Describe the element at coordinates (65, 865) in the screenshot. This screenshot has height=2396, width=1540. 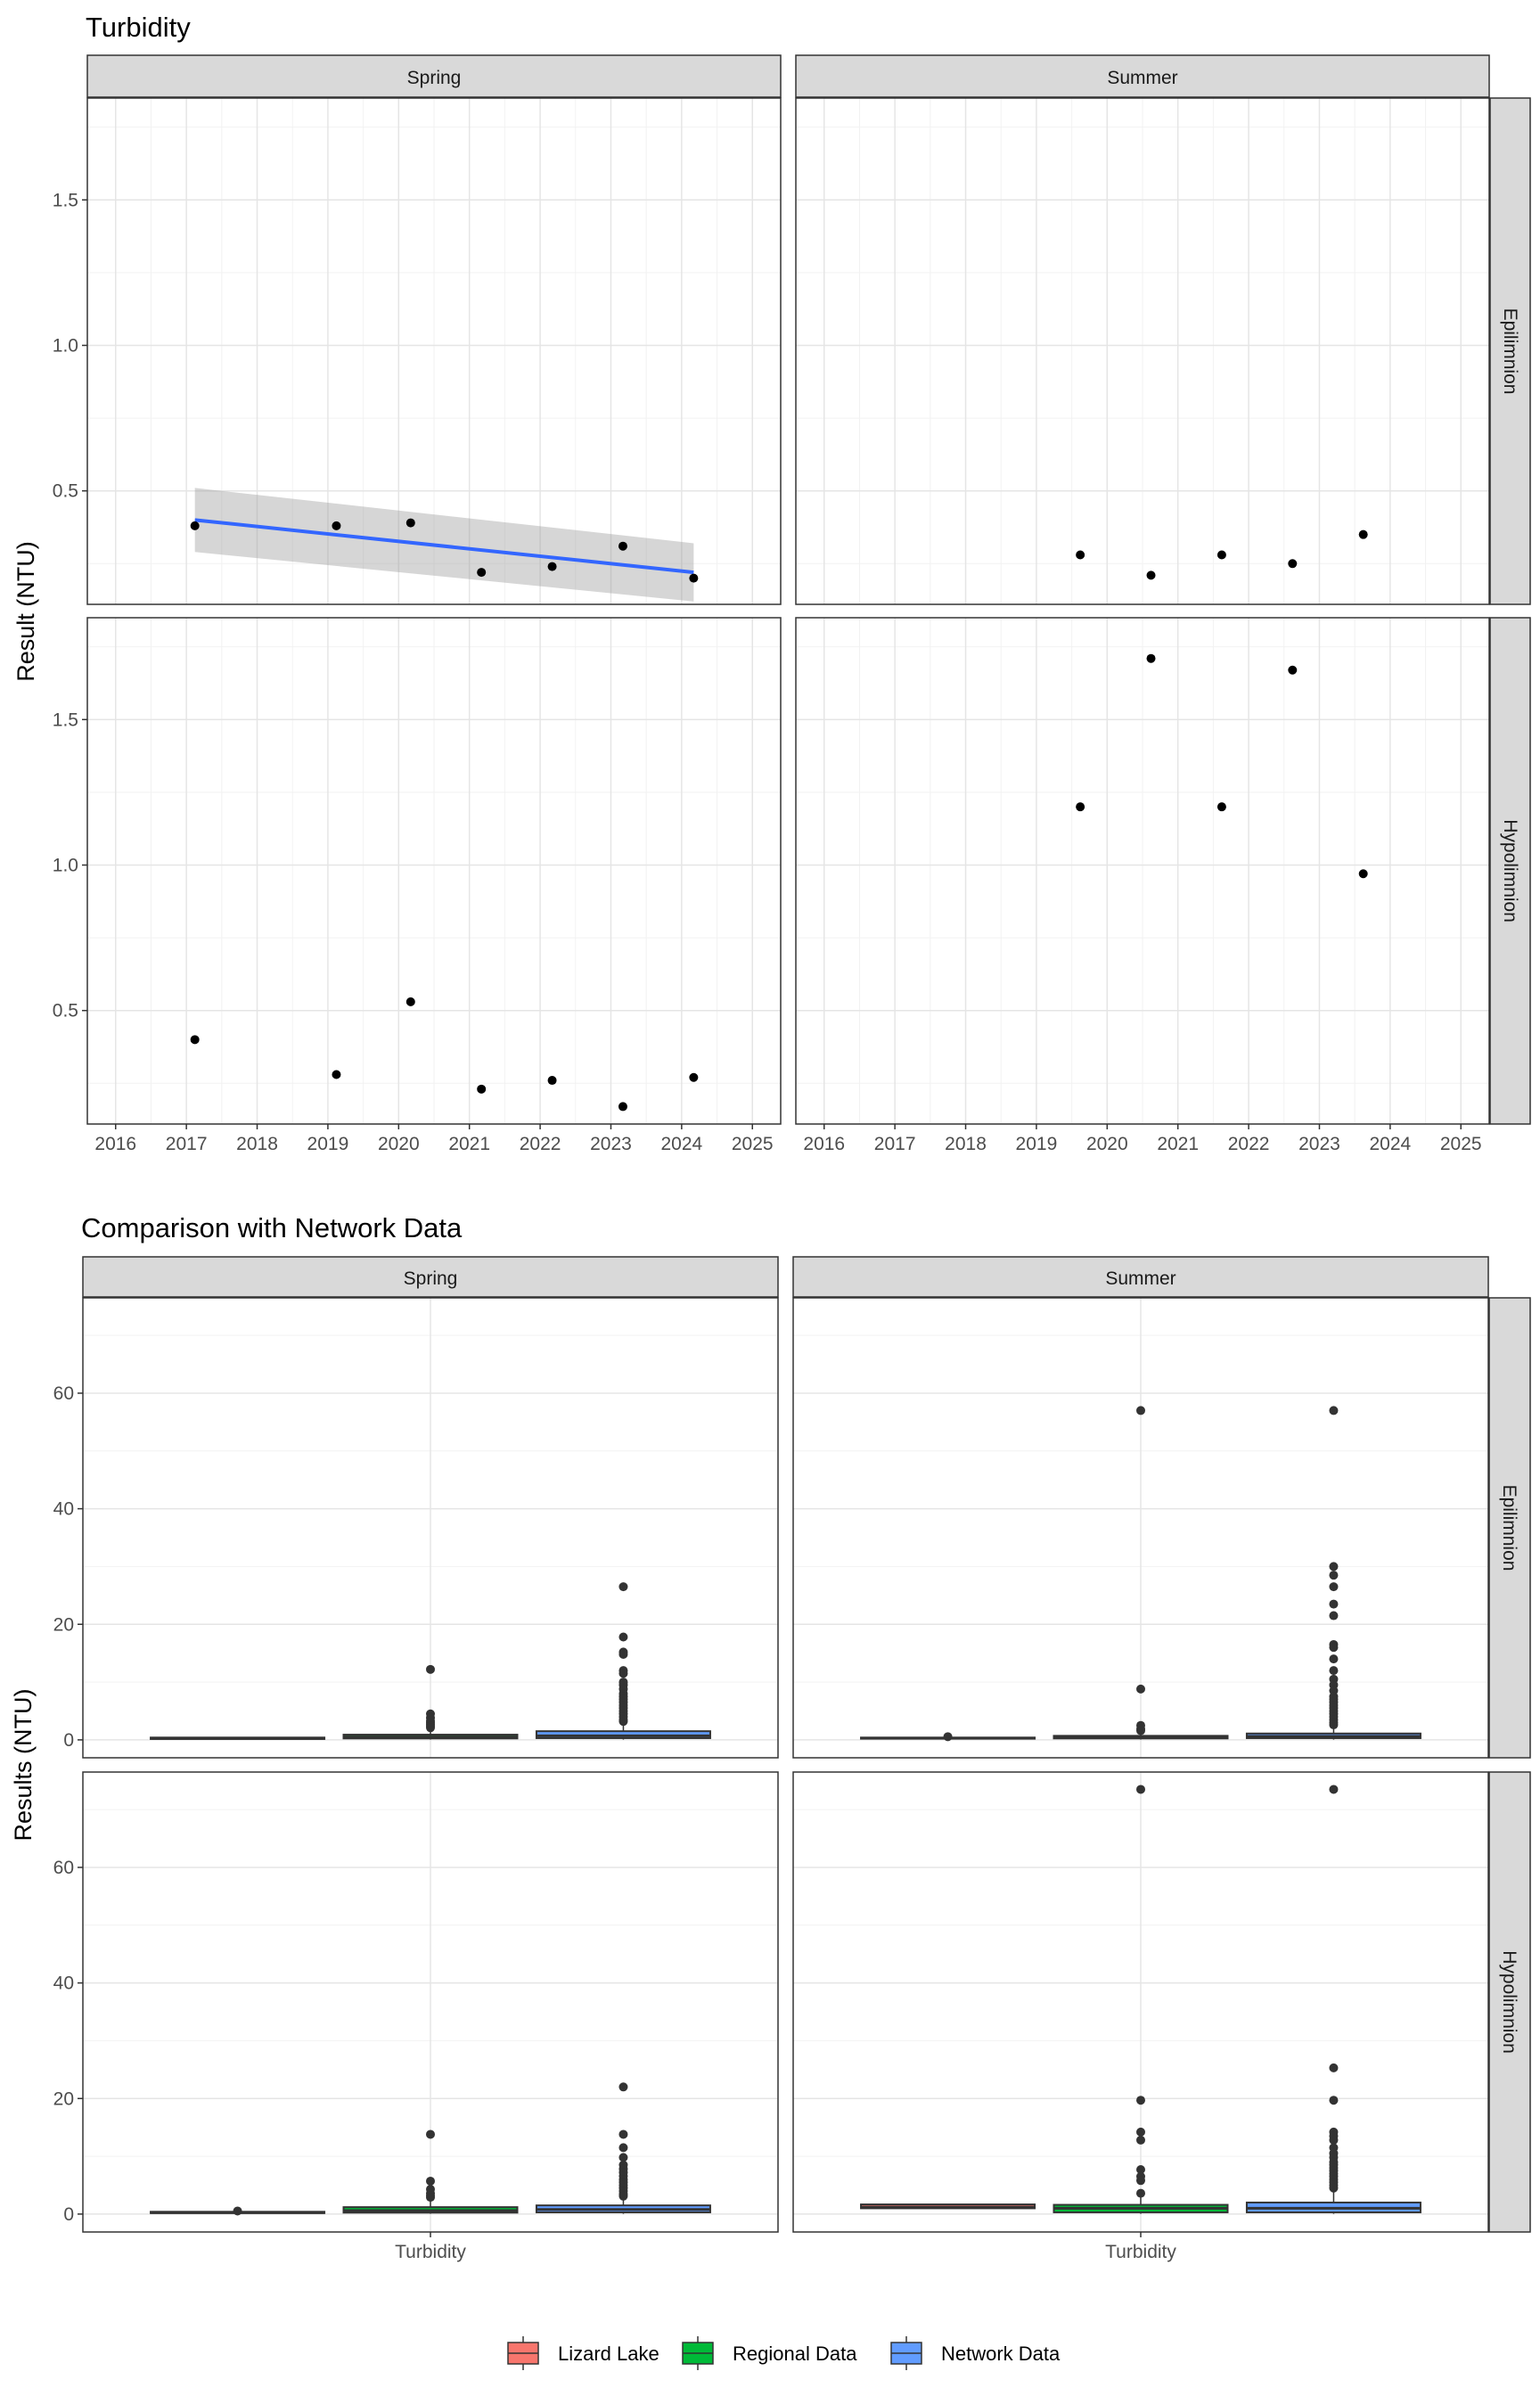
I see `y-tick-label: 1.0` at that location.